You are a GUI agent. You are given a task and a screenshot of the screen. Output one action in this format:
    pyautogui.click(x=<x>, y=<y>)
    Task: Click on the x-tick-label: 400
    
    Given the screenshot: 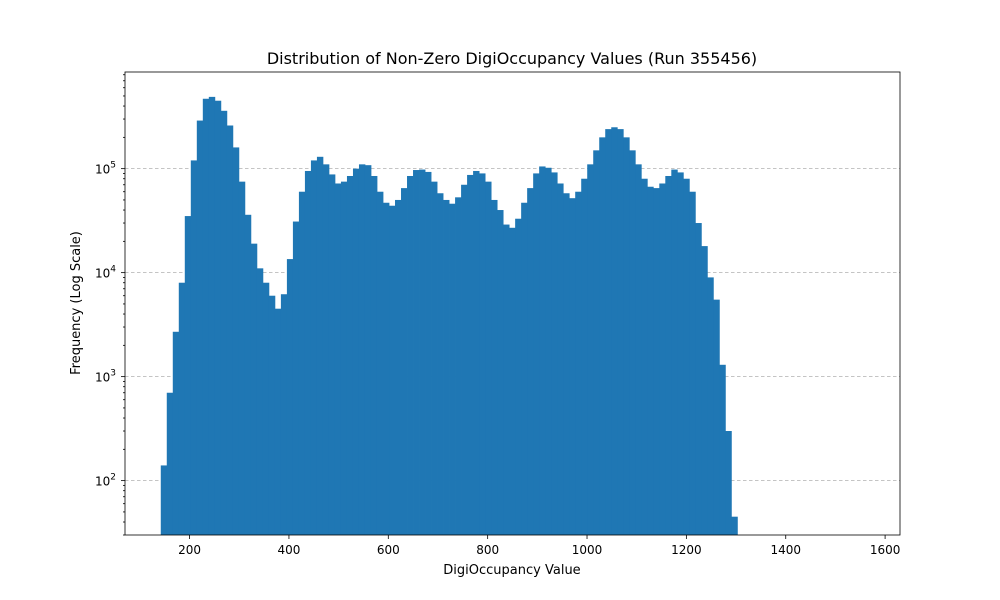 What is the action you would take?
    pyautogui.click(x=288, y=550)
    